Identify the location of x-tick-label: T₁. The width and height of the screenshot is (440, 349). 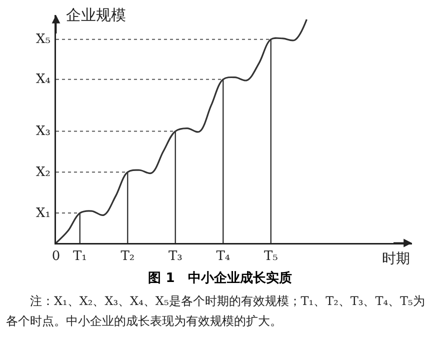
(79, 256).